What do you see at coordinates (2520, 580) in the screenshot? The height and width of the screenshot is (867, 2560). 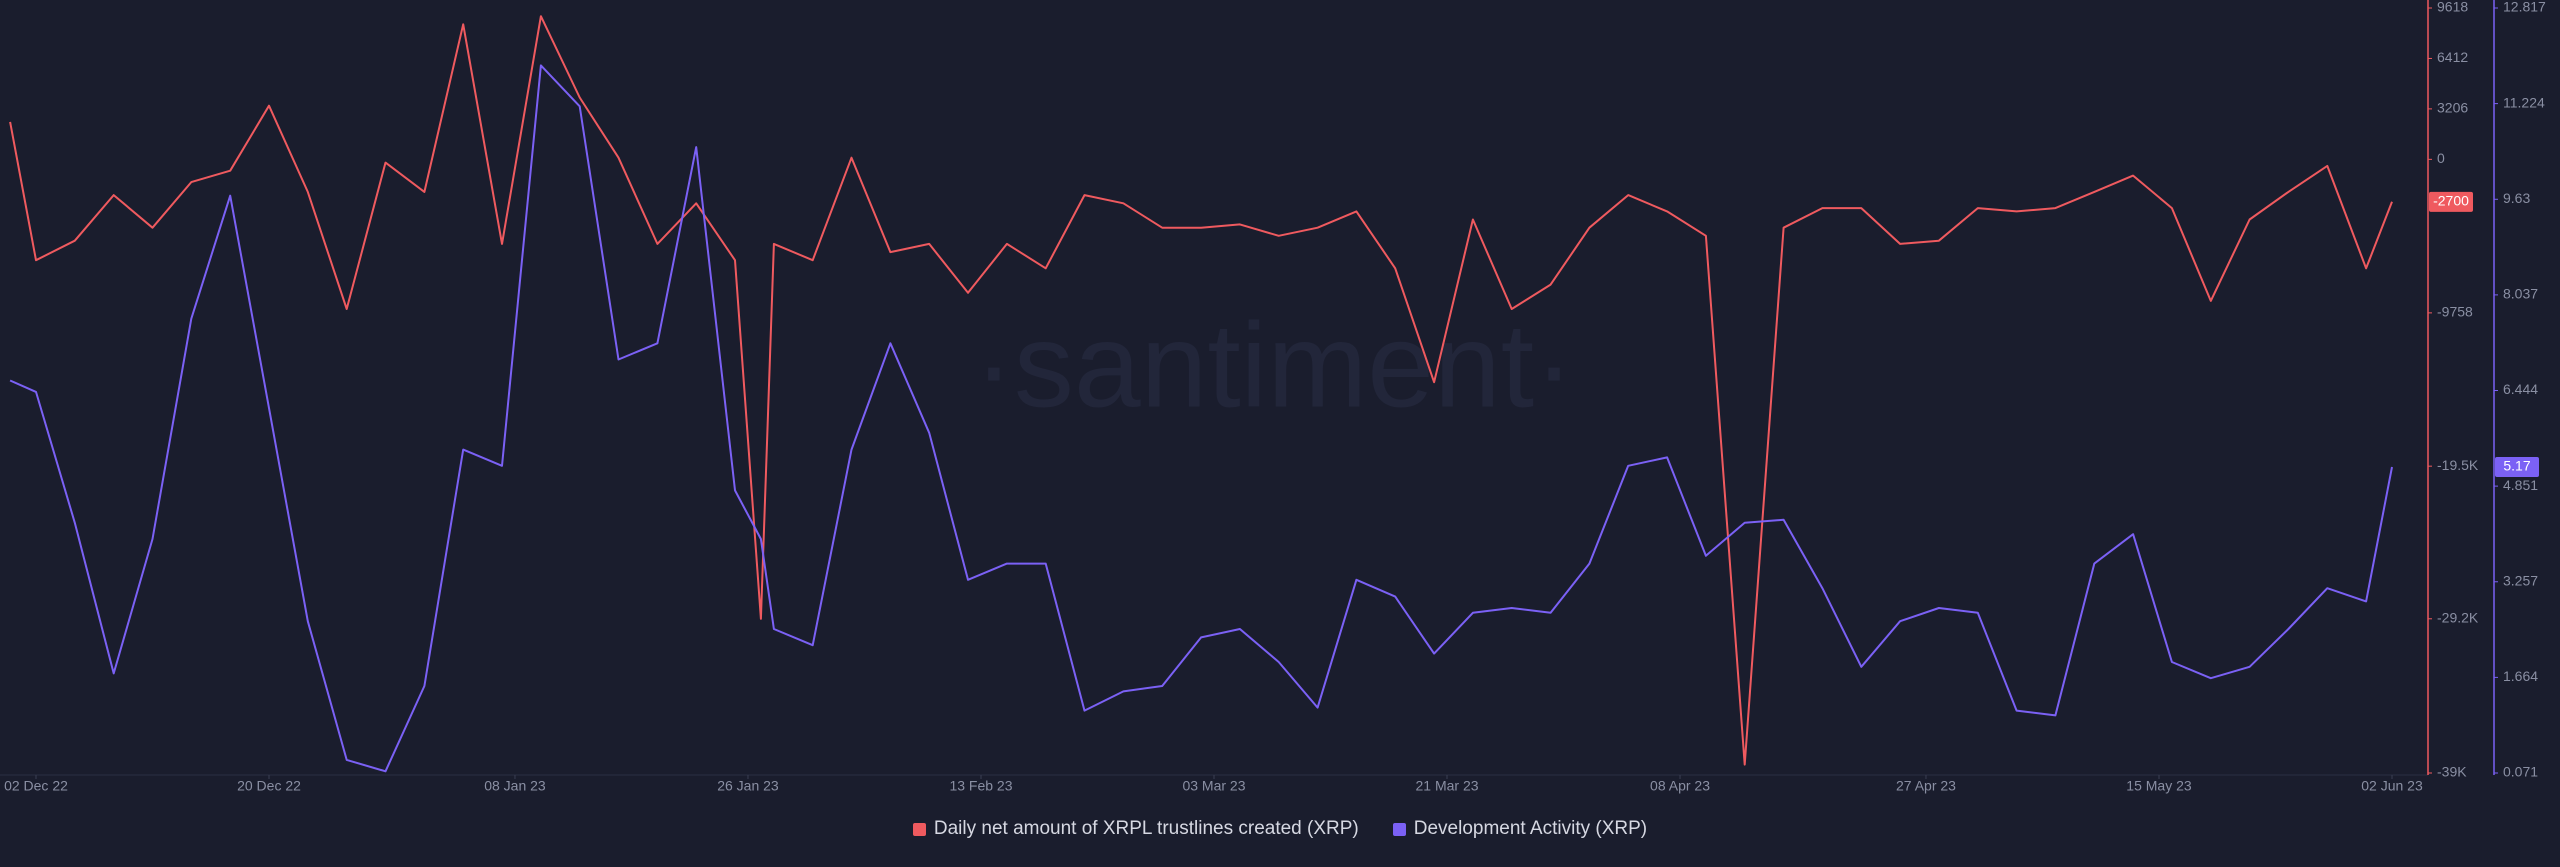 I see `y2-tick-label: 3.257` at bounding box center [2520, 580].